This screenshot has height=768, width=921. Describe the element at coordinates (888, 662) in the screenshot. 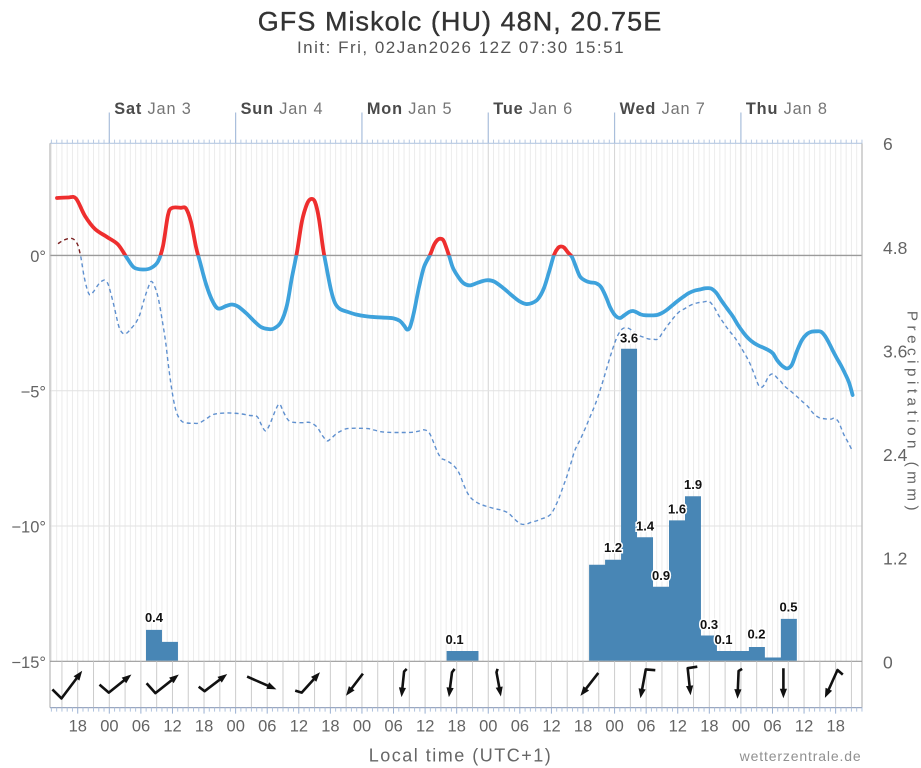

I see `svg-text: 0` at that location.